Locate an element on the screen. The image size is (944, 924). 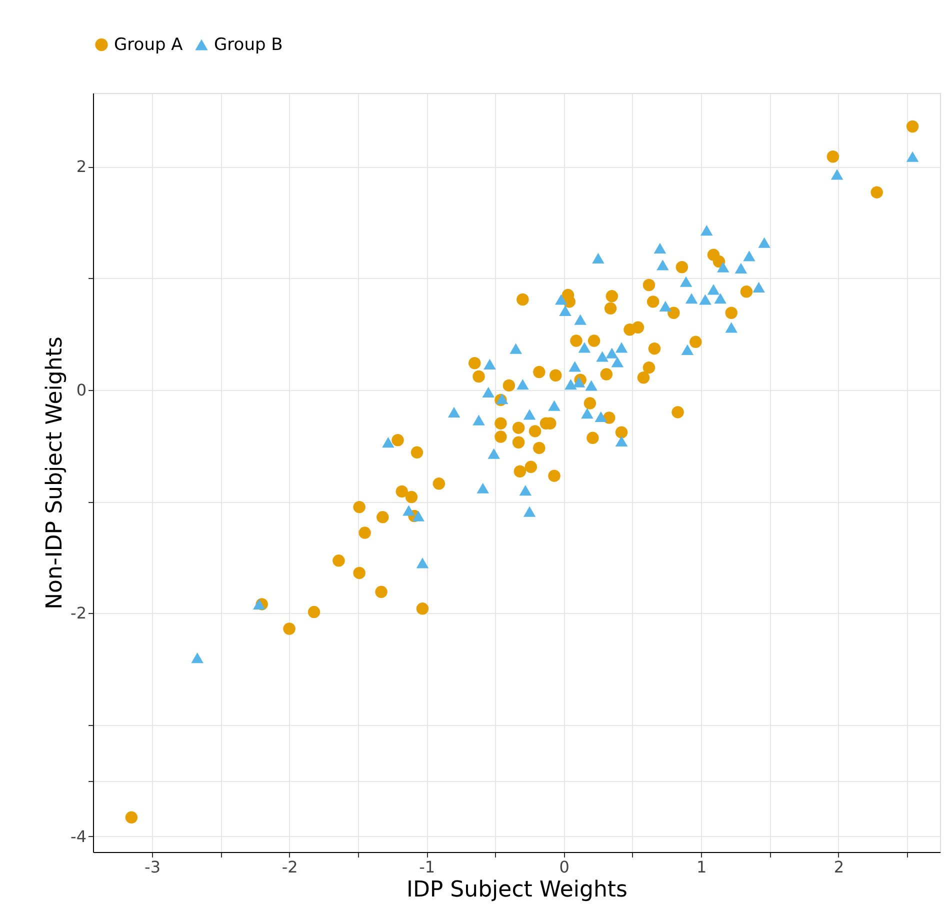
y-axis-title: Non-IDP Subject Weights is located at coordinates (55, 473).